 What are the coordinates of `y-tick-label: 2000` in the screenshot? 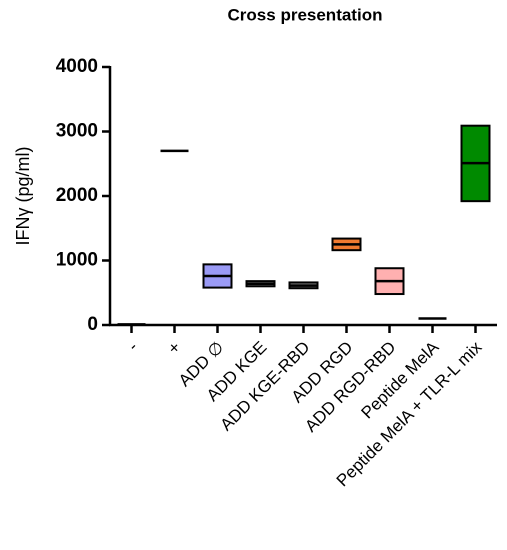 It's located at (77, 195).